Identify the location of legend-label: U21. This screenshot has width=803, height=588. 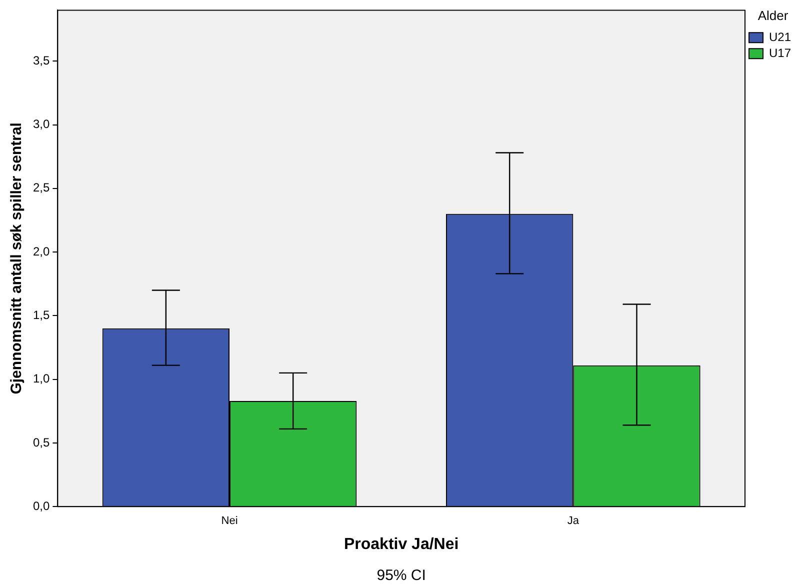
(780, 37).